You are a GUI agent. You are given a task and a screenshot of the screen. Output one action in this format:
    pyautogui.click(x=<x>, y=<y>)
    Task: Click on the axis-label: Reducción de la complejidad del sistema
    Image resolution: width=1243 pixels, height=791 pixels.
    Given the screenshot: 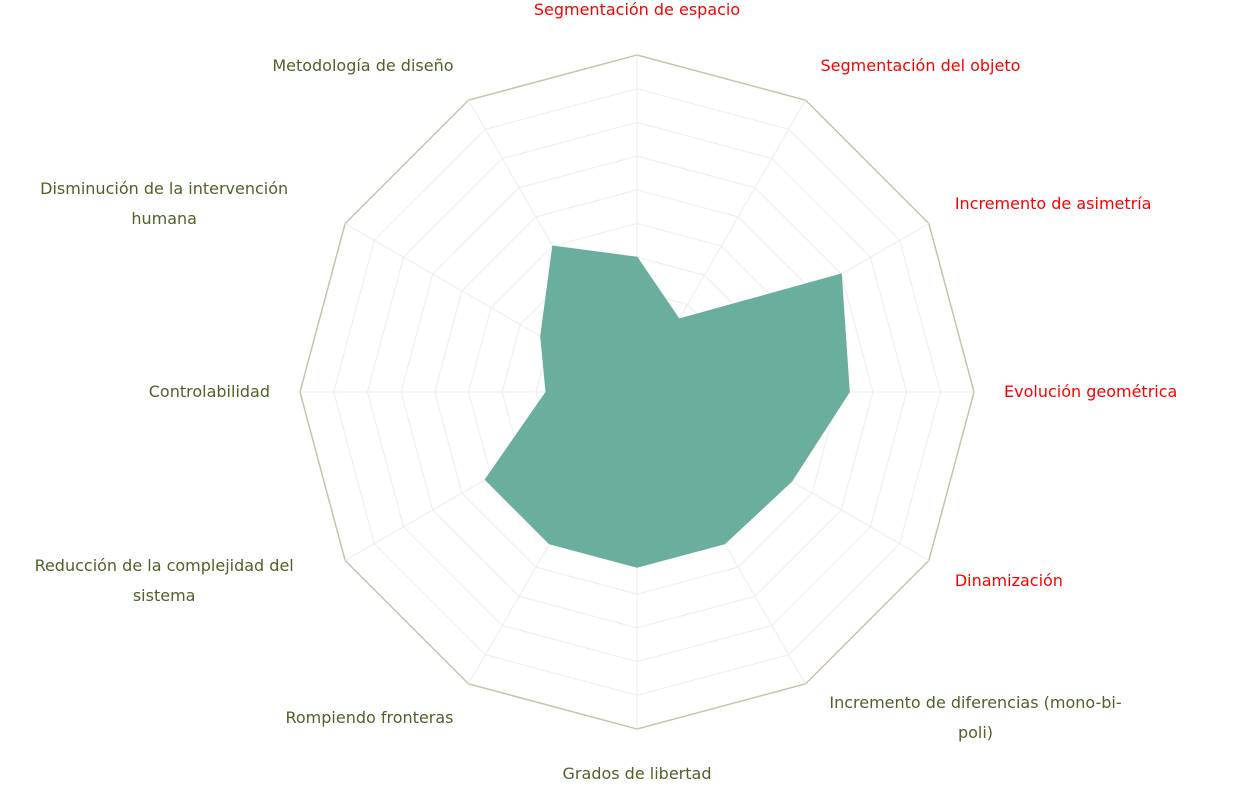 What is the action you would take?
    pyautogui.click(x=164, y=580)
    